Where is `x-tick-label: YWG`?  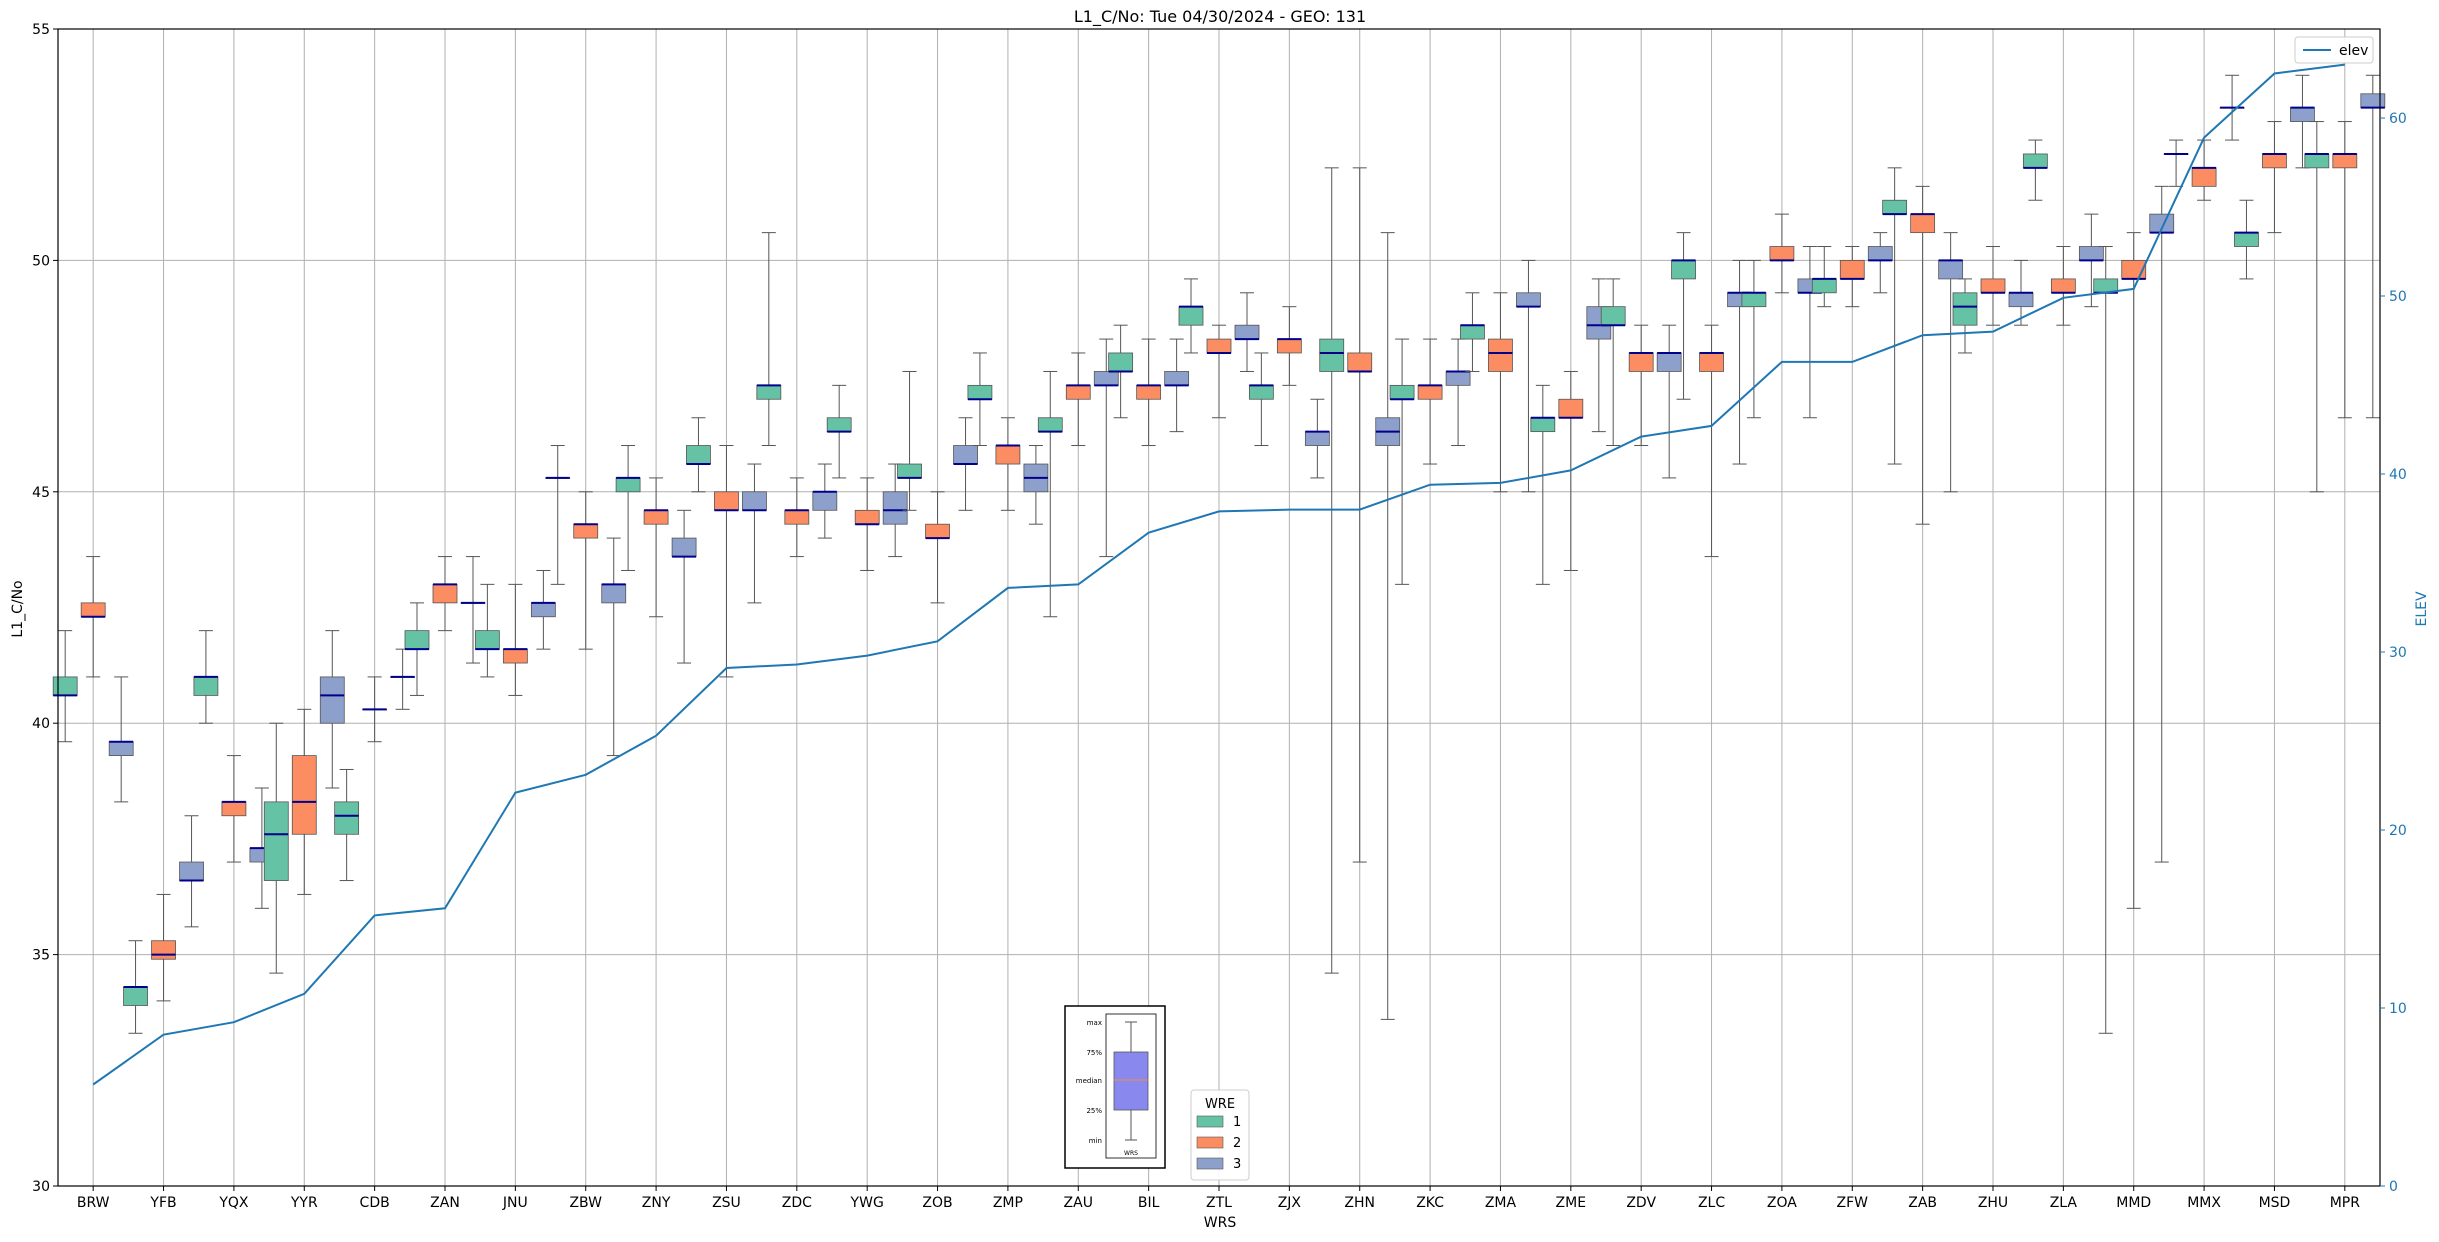
x-tick-label: YWG is located at coordinates (867, 1203).